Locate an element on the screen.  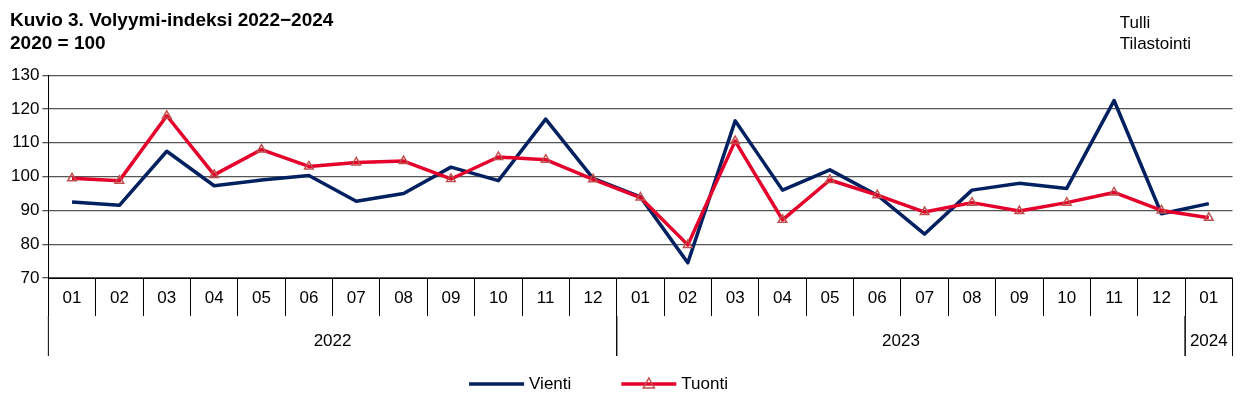
text: 2024 is located at coordinates (1208, 340).